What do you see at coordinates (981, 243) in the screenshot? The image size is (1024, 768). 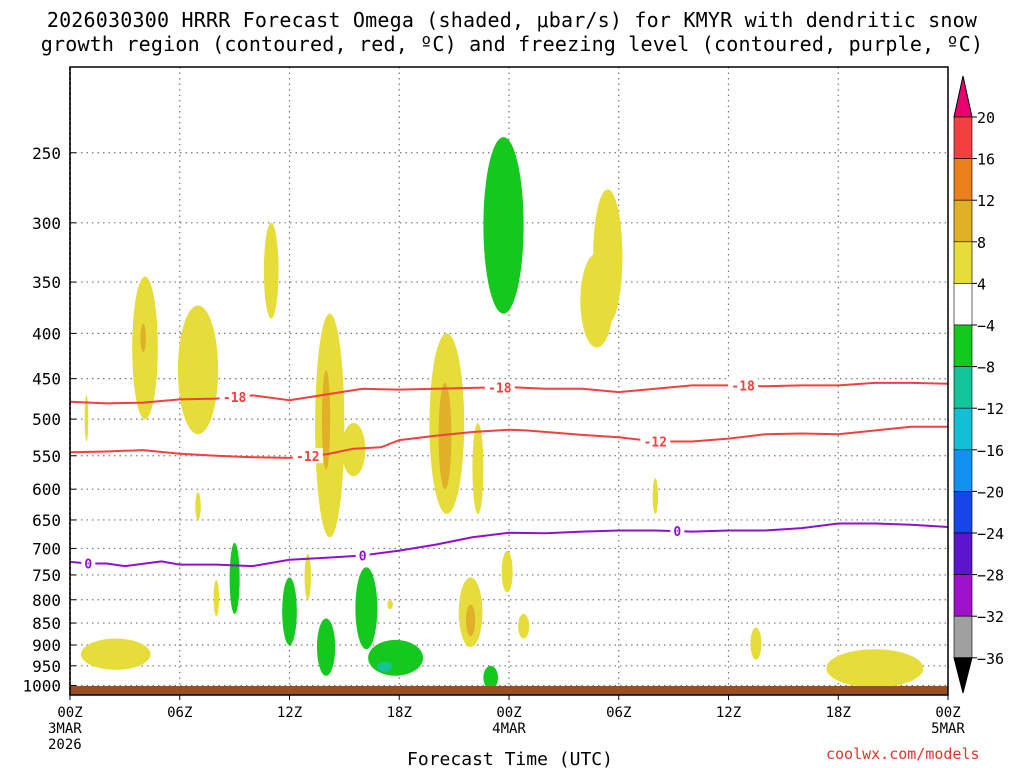 I see `colorbar-label: 8` at bounding box center [981, 243].